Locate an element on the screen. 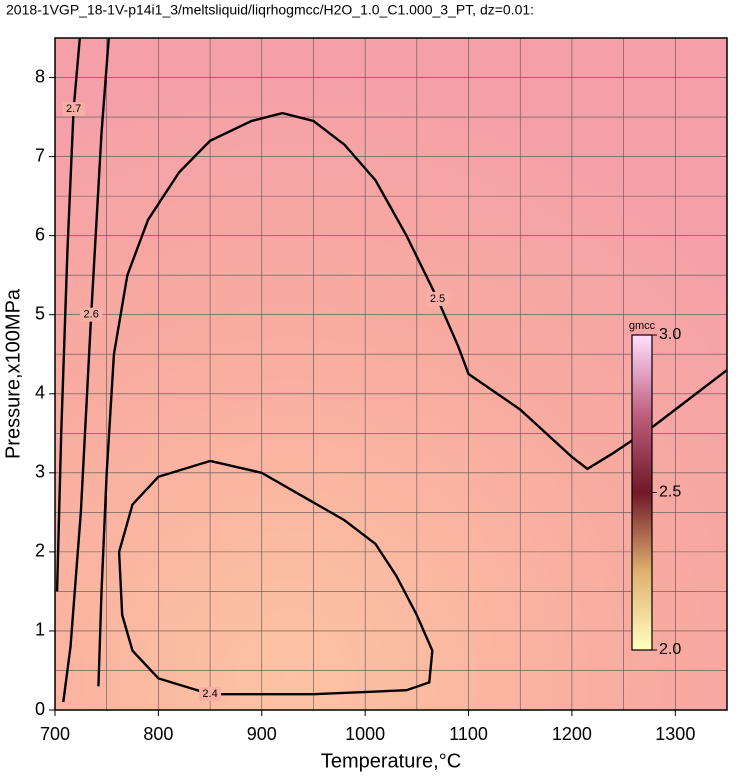 Image resolution: width=743 pixels, height=776 pixels. x-tick-label: 1100 is located at coordinates (468, 734).